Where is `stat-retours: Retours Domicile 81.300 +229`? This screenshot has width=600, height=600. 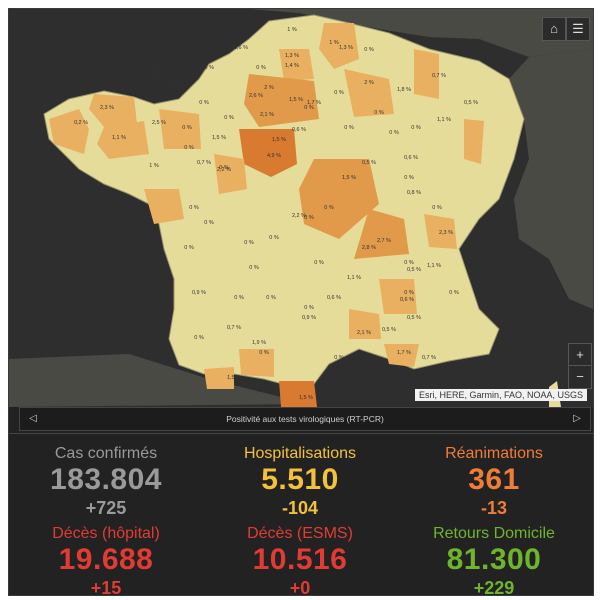 stat-retours: Retours Domicile 81.300 +229 is located at coordinates (494, 562).